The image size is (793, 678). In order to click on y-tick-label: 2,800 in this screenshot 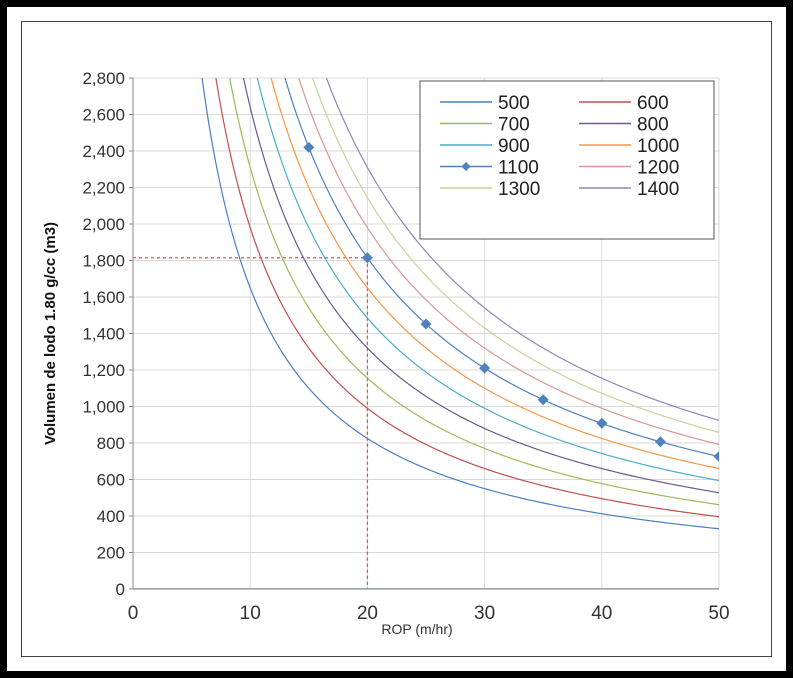, I will do `click(103, 78)`.